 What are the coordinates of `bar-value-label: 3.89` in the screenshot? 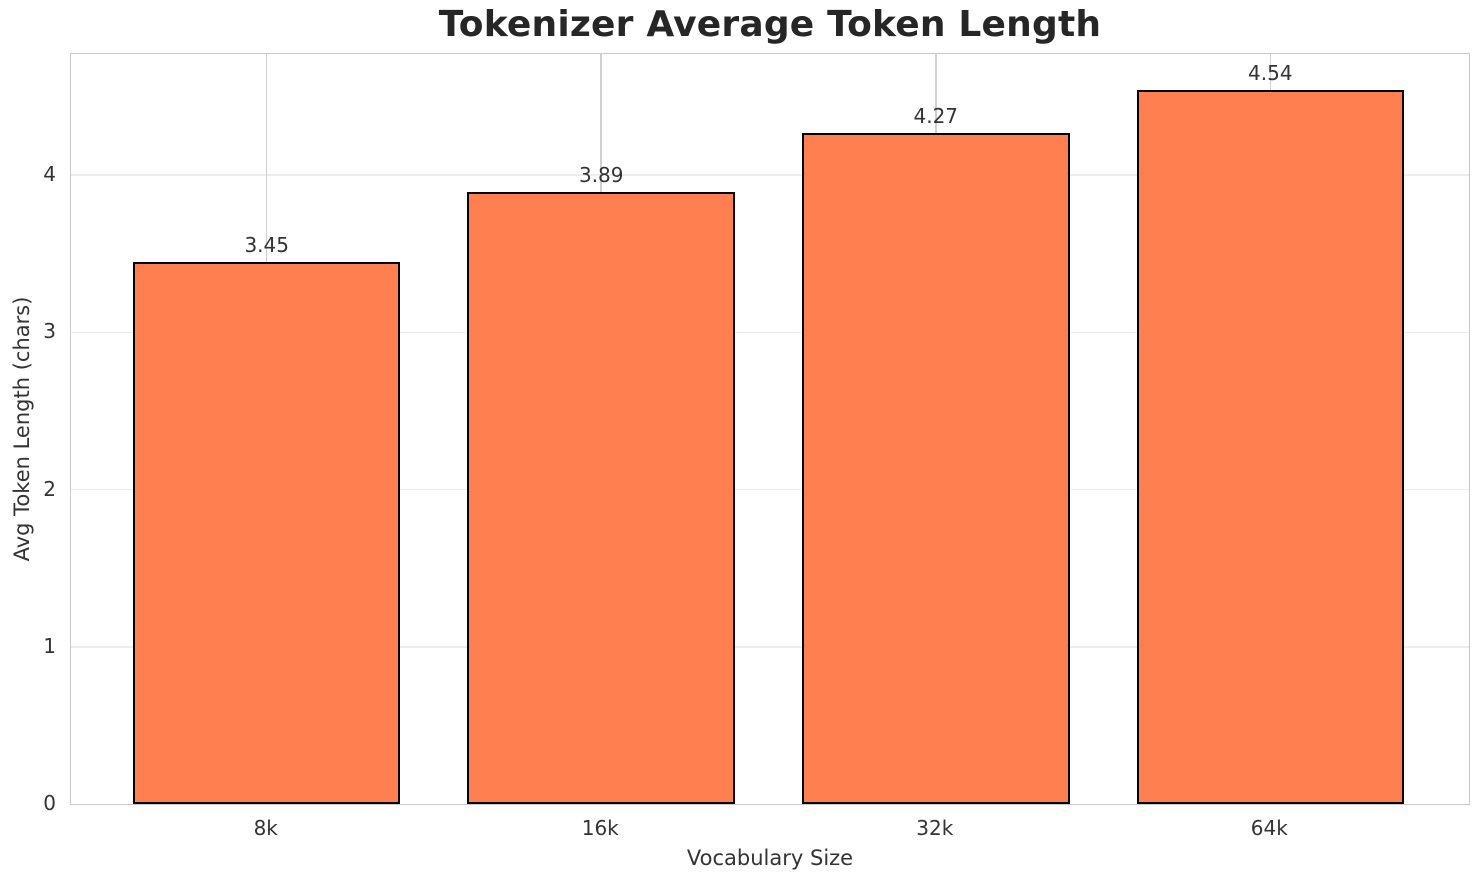 It's located at (601, 175).